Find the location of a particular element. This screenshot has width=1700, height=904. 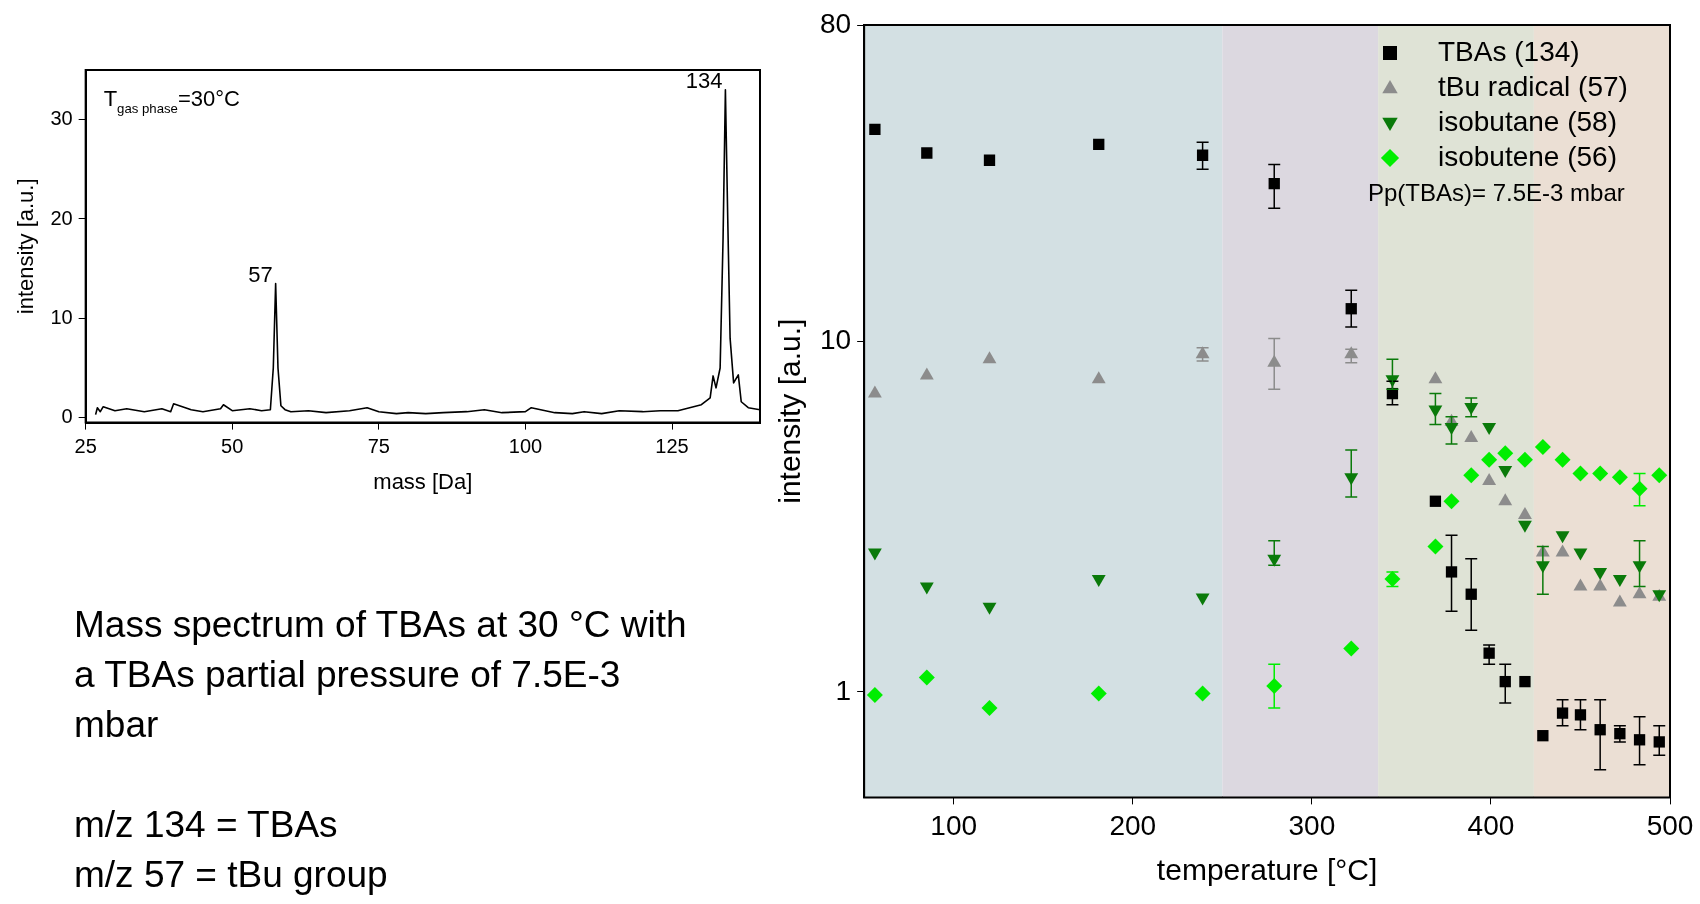

legend-label: tBu radical (57) is located at coordinates (1533, 86).